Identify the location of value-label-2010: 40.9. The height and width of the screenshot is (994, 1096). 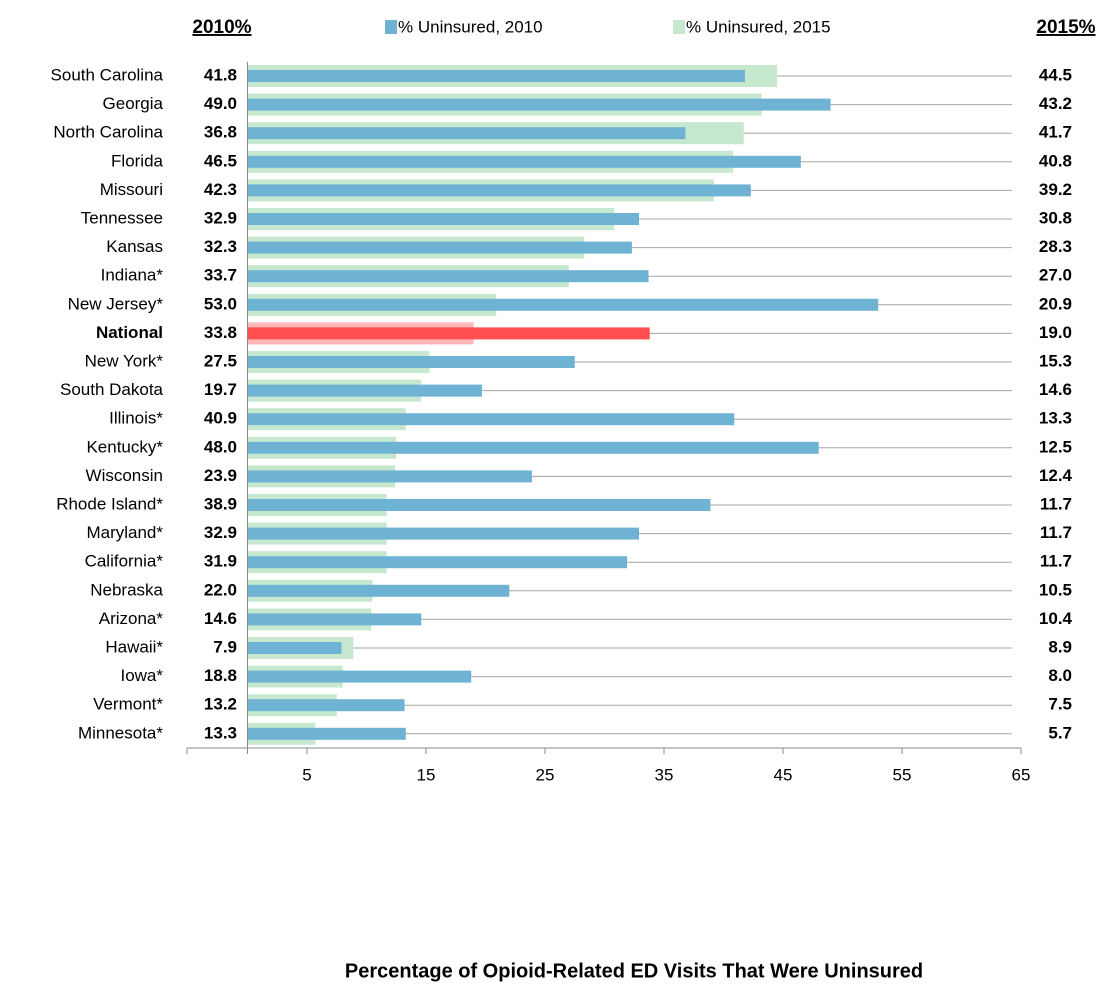
(220, 418).